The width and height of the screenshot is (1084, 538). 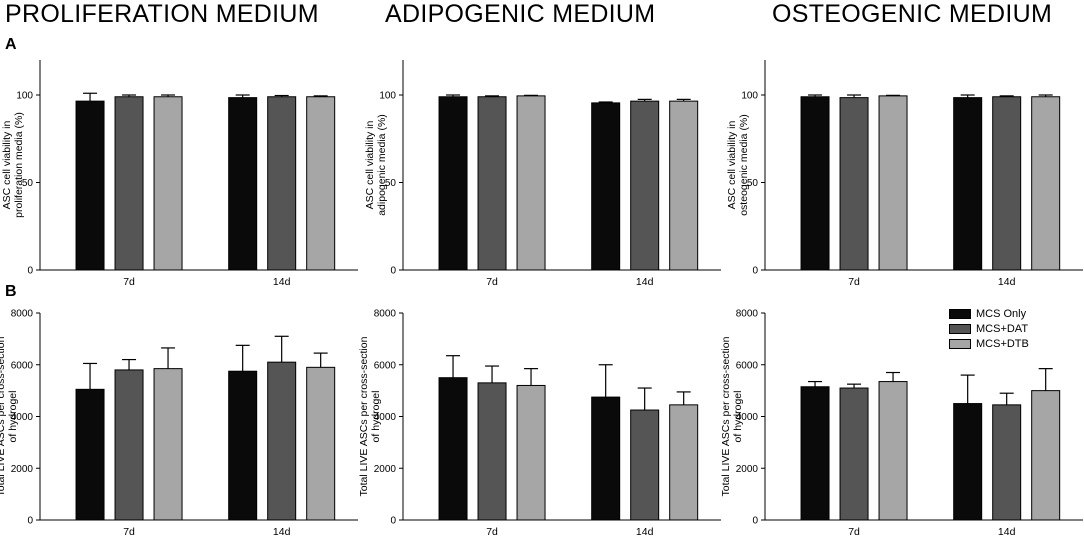 I want to click on bar-a-adipogenic-mcs-dtb-7d, so click(x=531, y=183).